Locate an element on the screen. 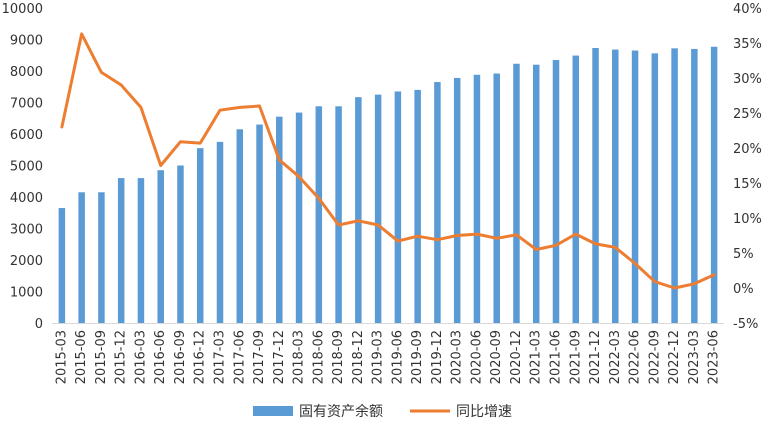 The width and height of the screenshot is (768, 421). right-tick-label: 25% is located at coordinates (747, 114).